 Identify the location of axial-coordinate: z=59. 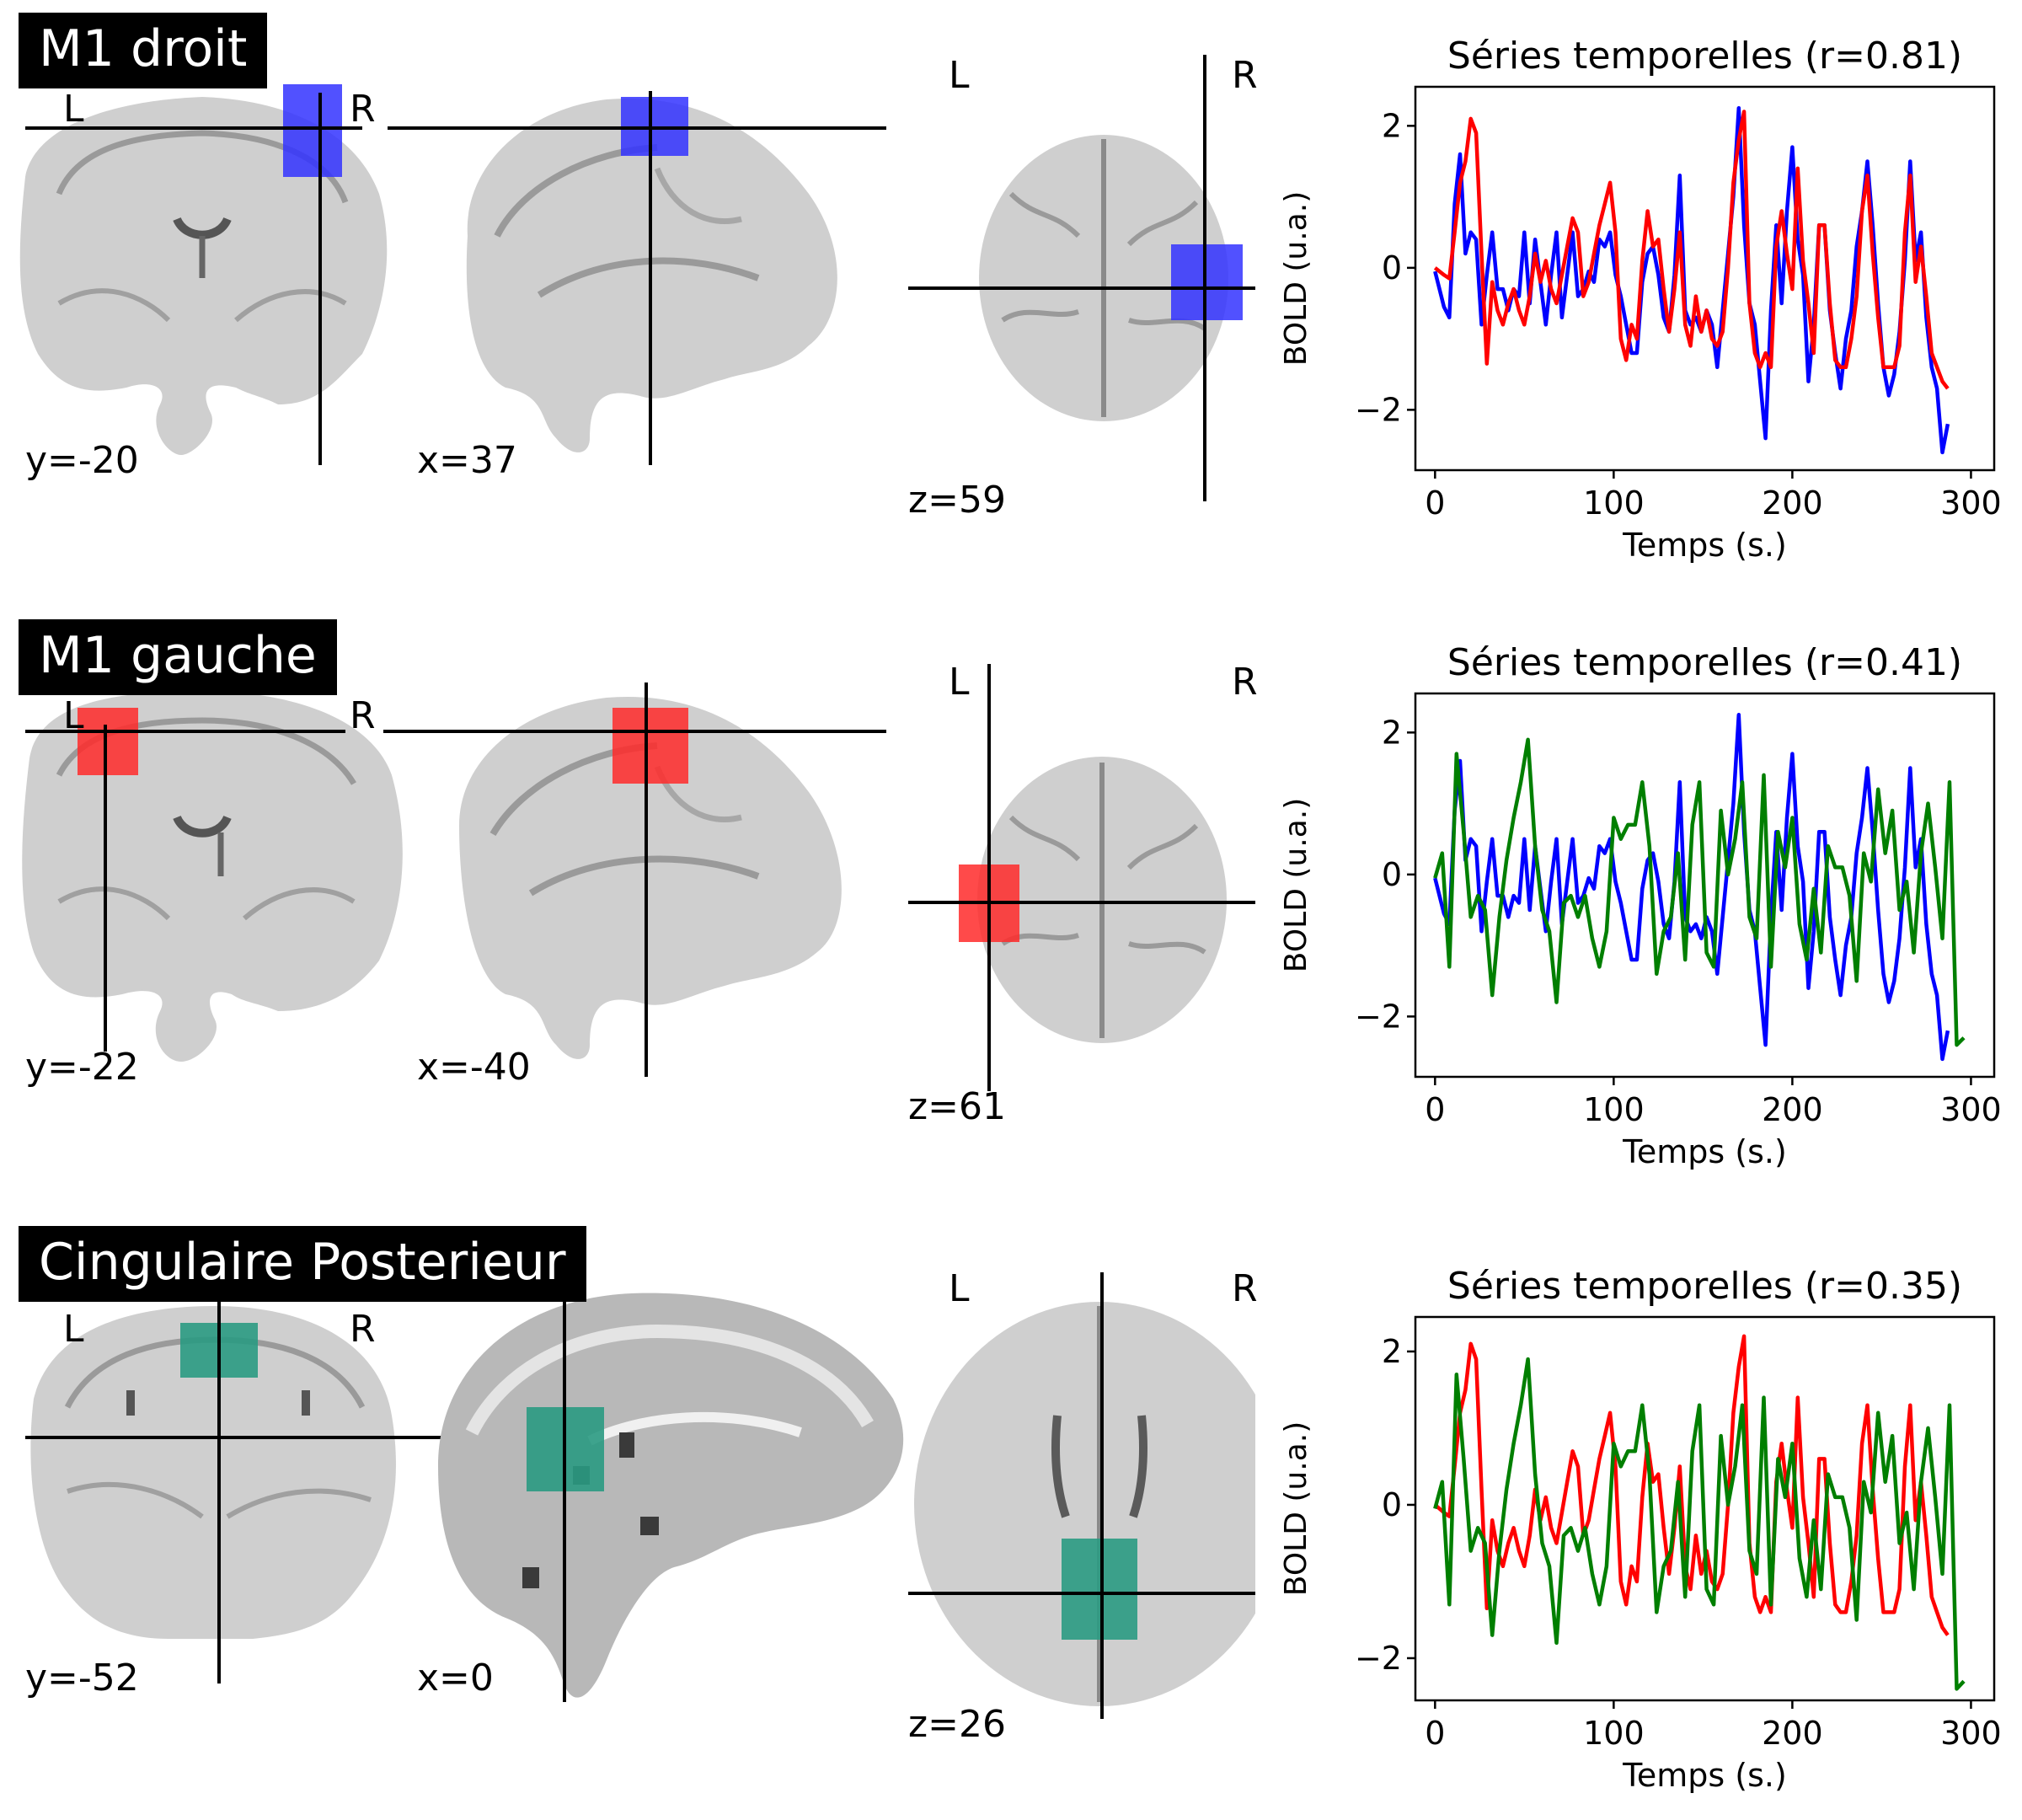
(957, 500).